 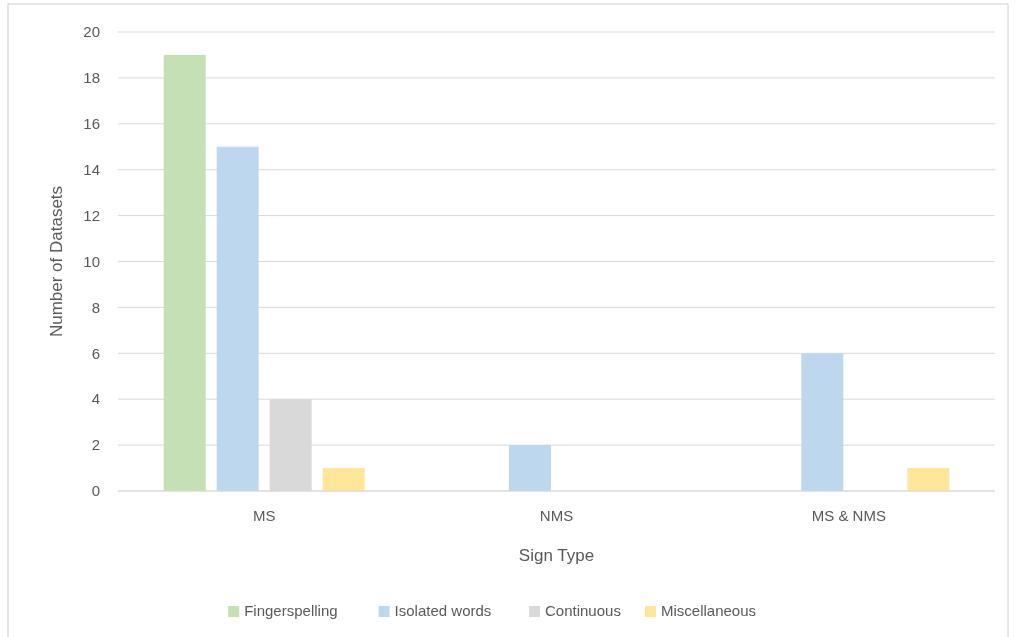 I want to click on y-tick-label: 14, so click(x=91, y=169).